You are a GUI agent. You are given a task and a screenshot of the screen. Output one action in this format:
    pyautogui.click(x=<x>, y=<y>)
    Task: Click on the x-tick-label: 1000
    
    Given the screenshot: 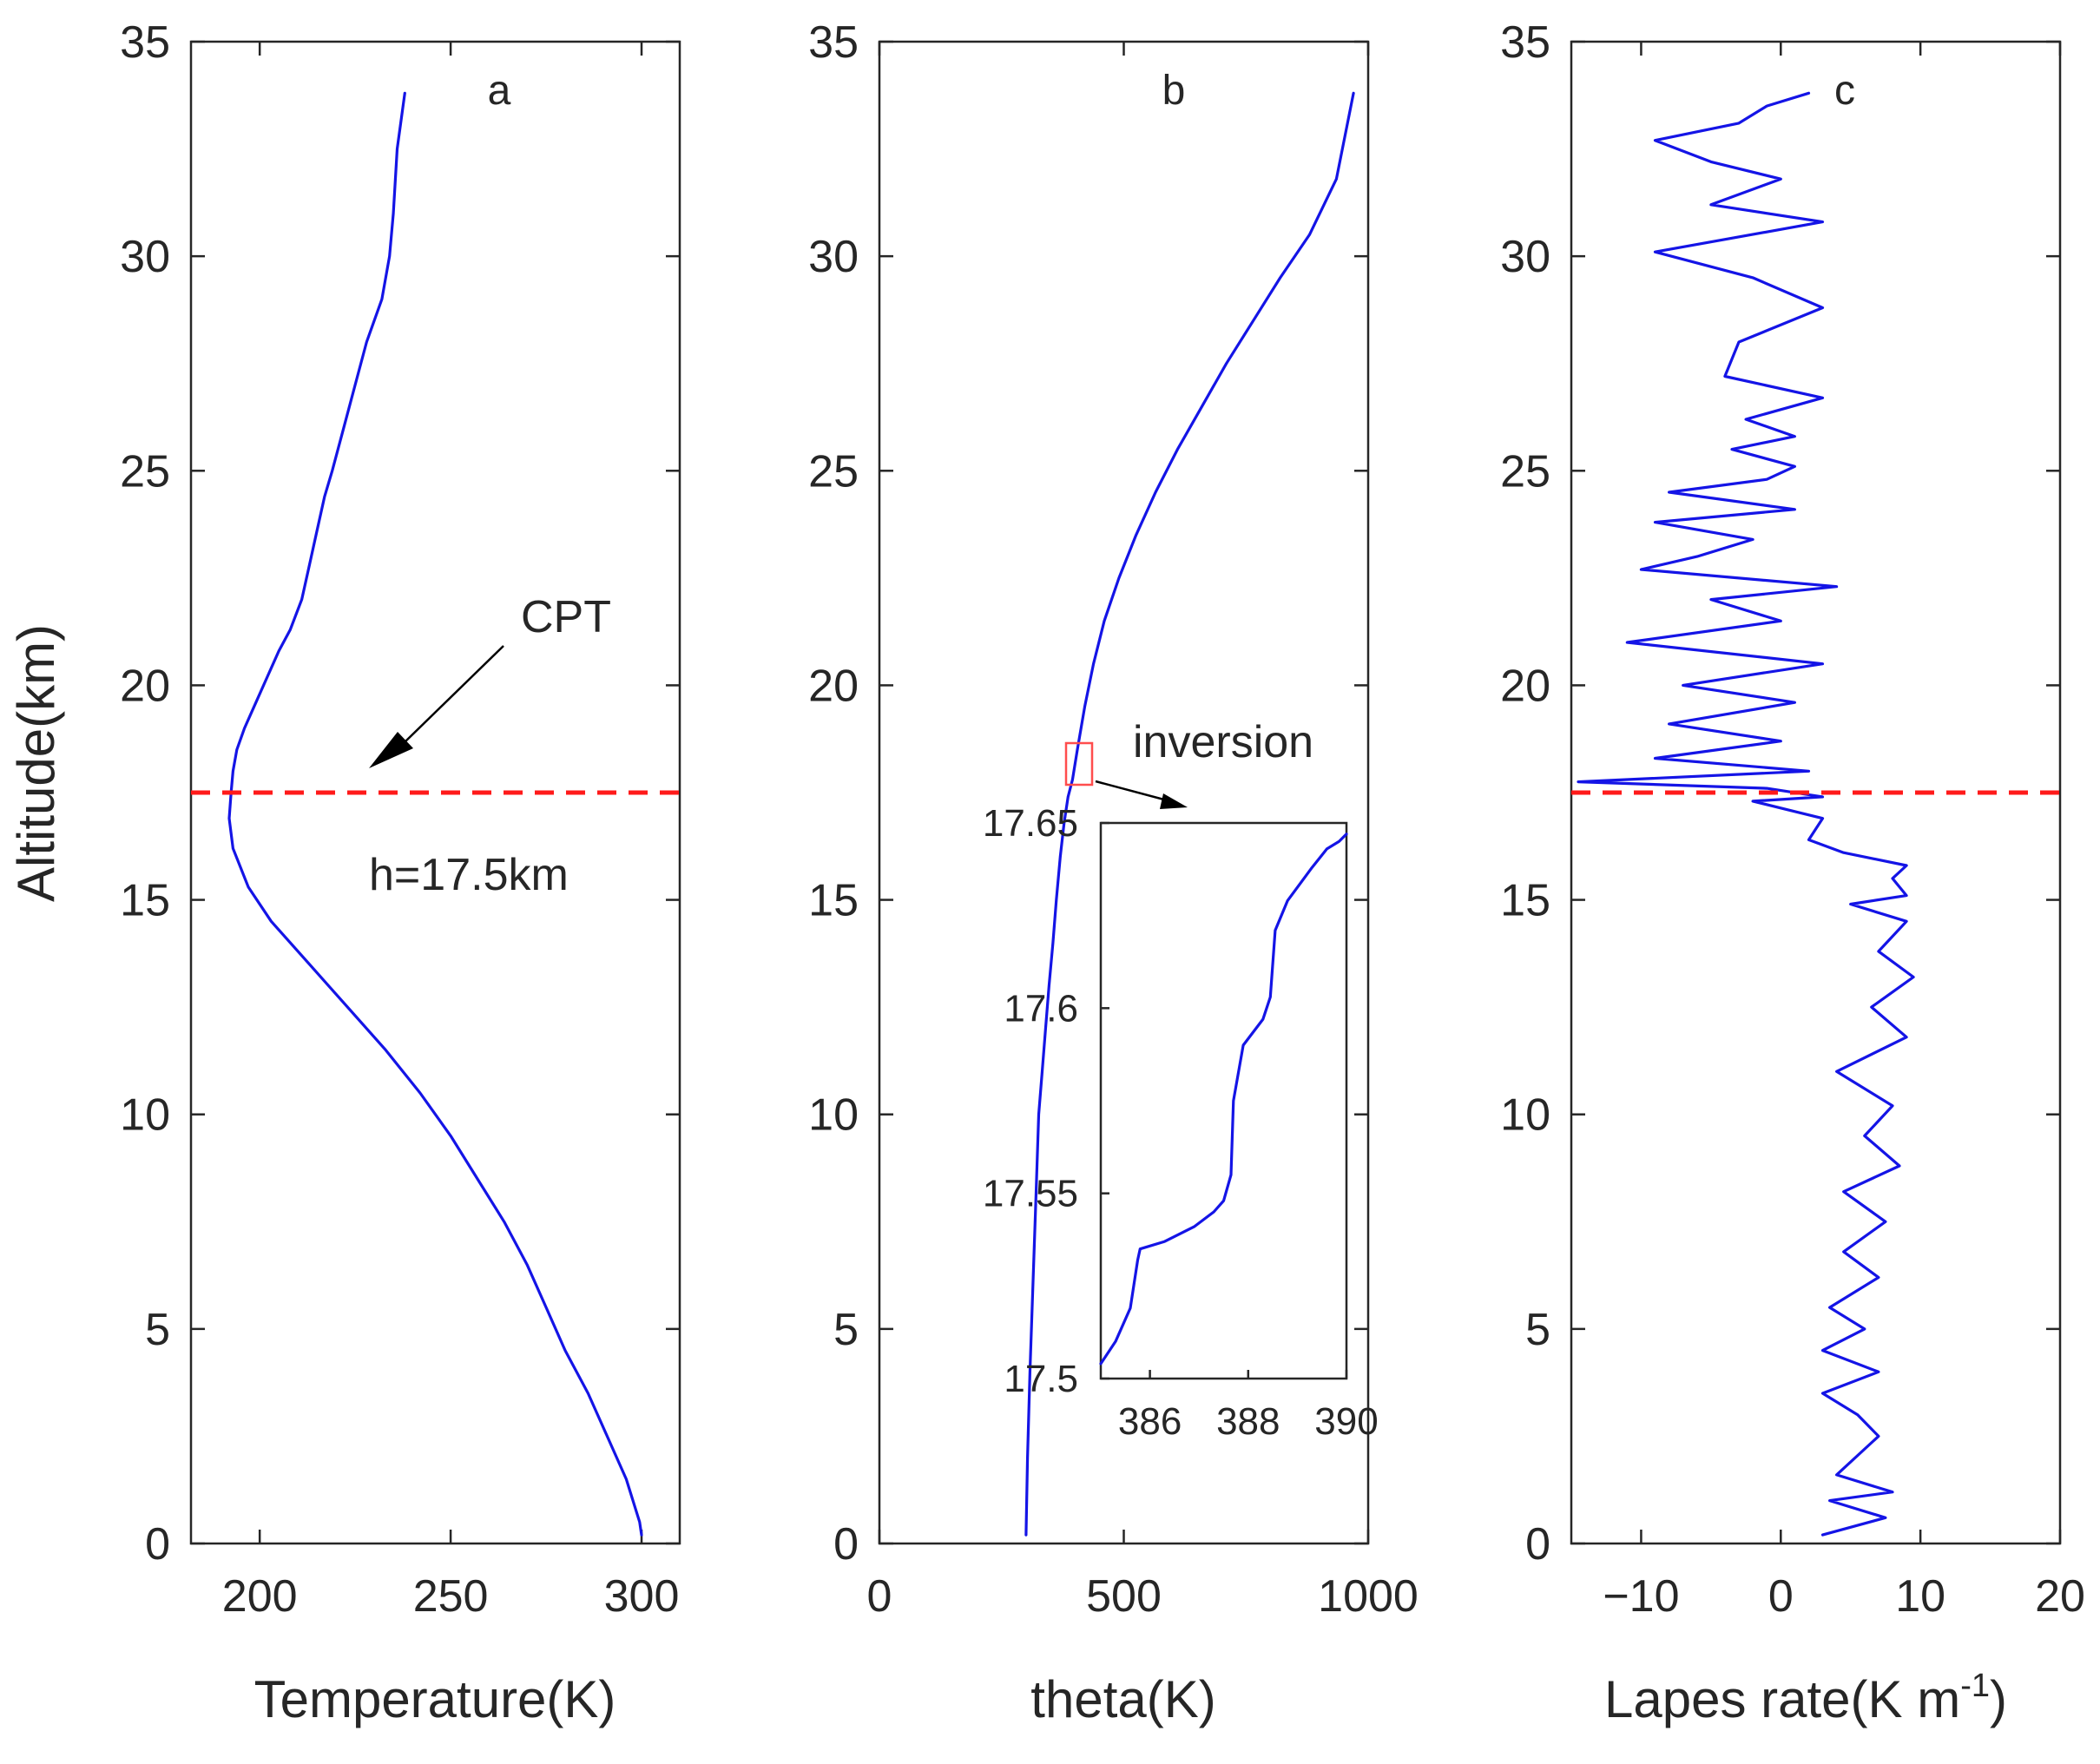 What is the action you would take?
    pyautogui.click(x=1369, y=1597)
    